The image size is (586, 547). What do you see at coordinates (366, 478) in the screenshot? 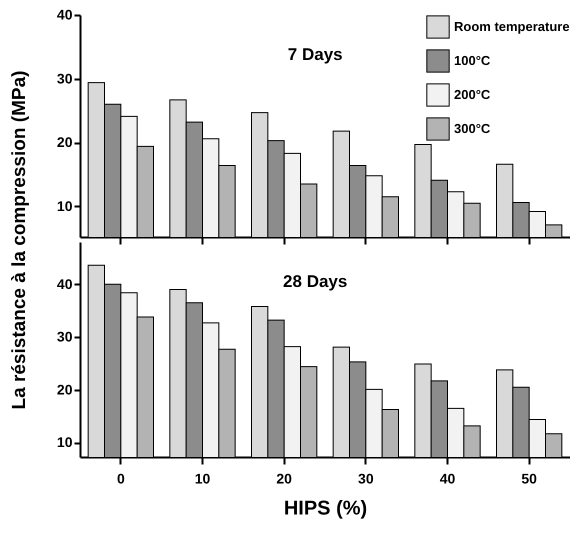
I see `x-tick-label: 30` at bounding box center [366, 478].